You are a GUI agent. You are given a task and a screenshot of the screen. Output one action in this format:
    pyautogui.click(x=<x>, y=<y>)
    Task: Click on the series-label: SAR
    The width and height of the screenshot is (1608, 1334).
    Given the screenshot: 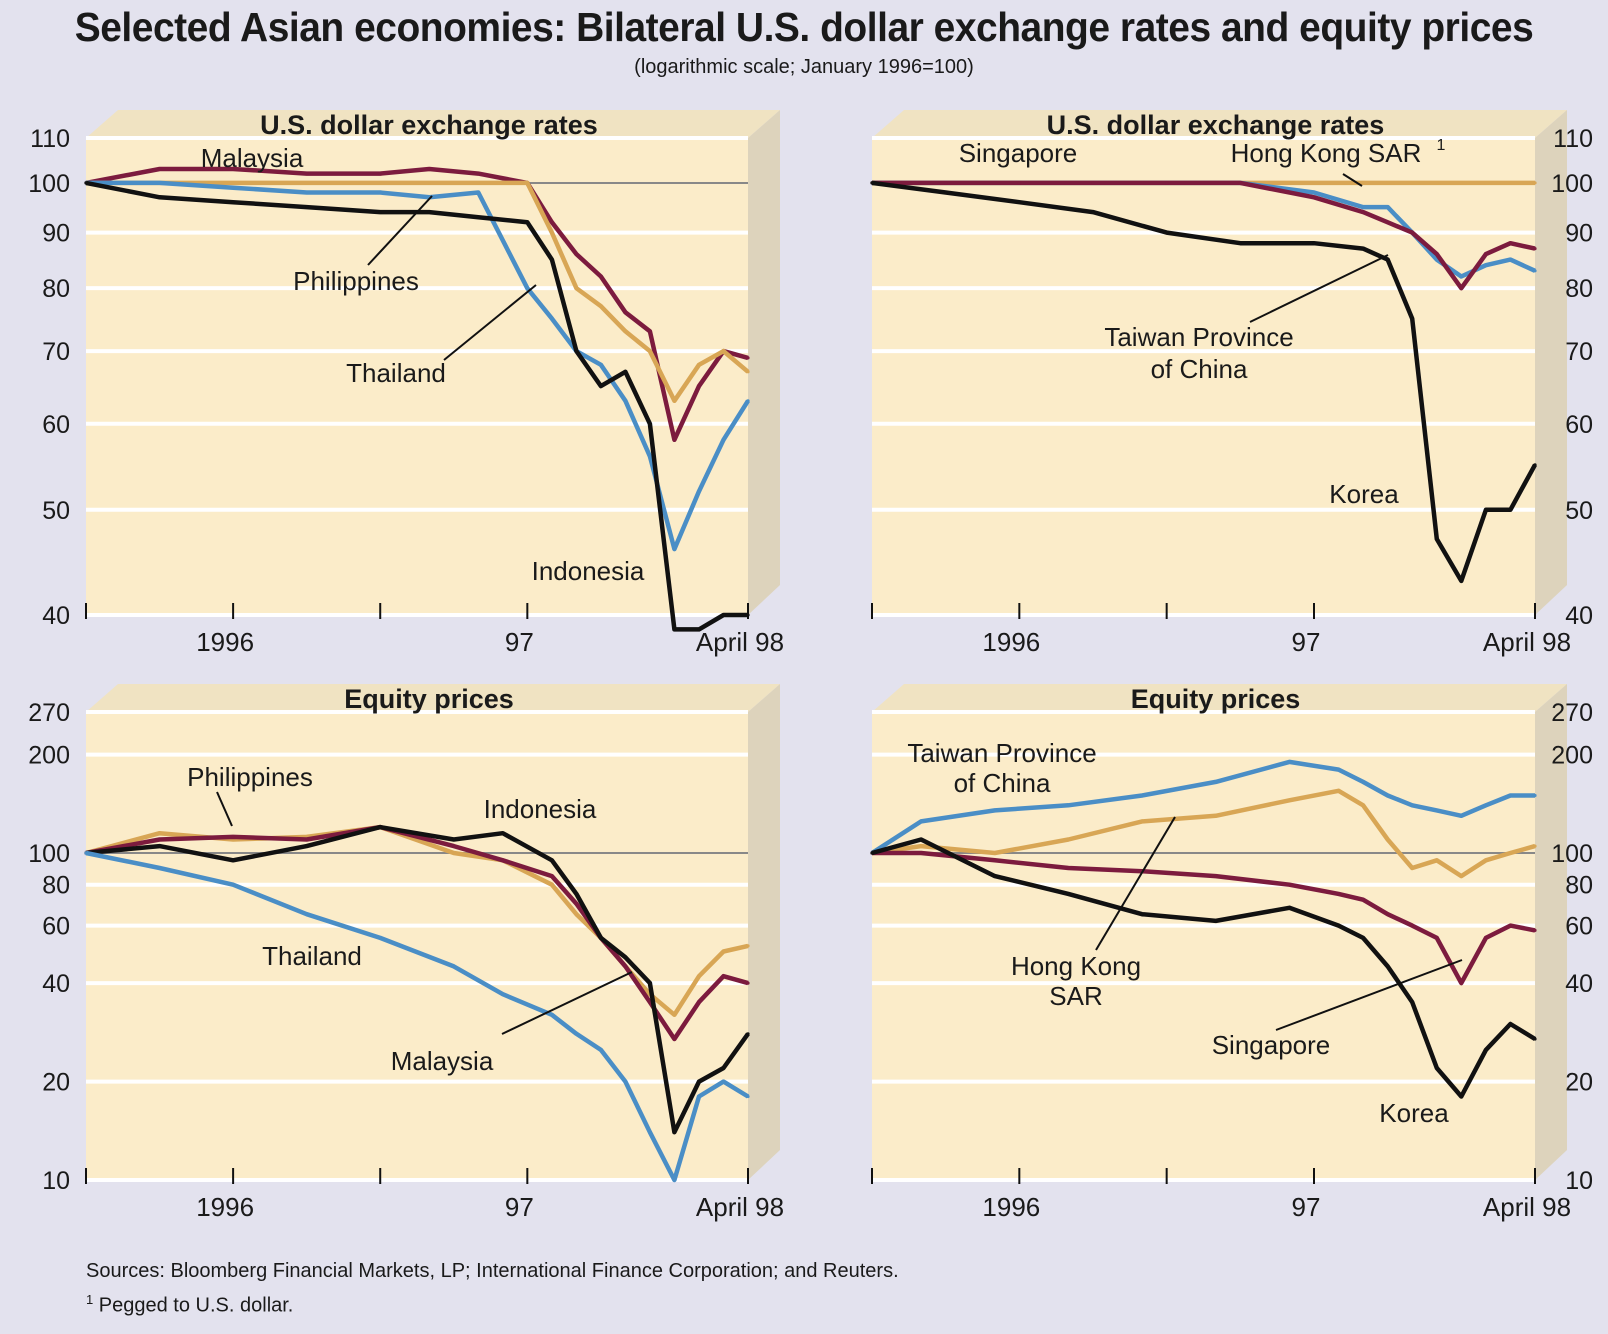 What is the action you would take?
    pyautogui.click(x=1075, y=996)
    